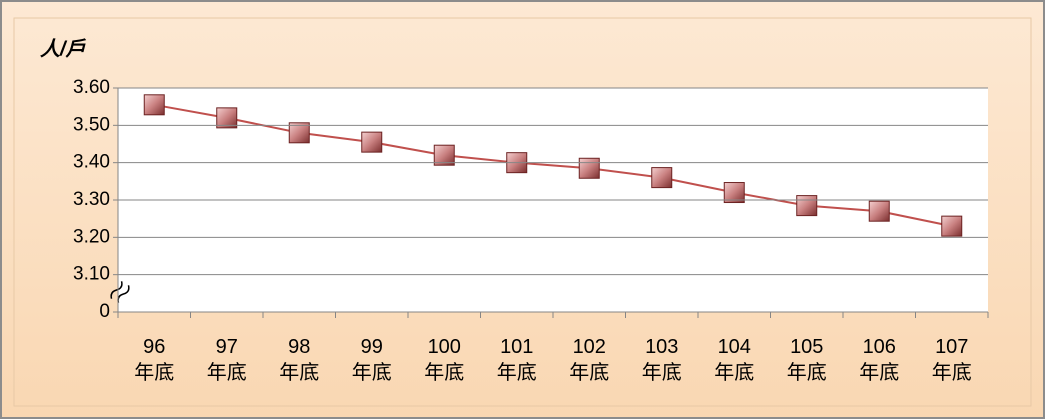 The height and width of the screenshot is (419, 1045). Describe the element at coordinates (879, 360) in the screenshot. I see `x-tick-label: 106 年底` at that location.